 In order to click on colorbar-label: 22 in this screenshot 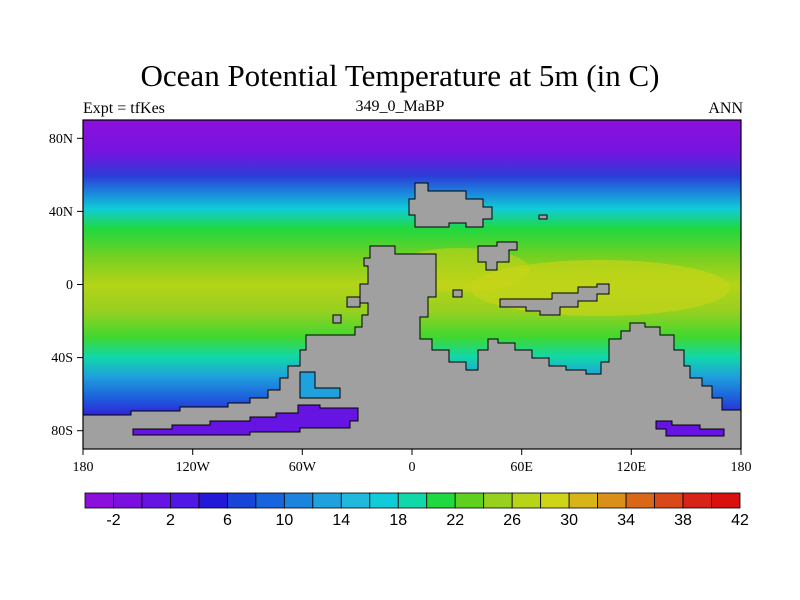, I will do `click(455, 520)`.